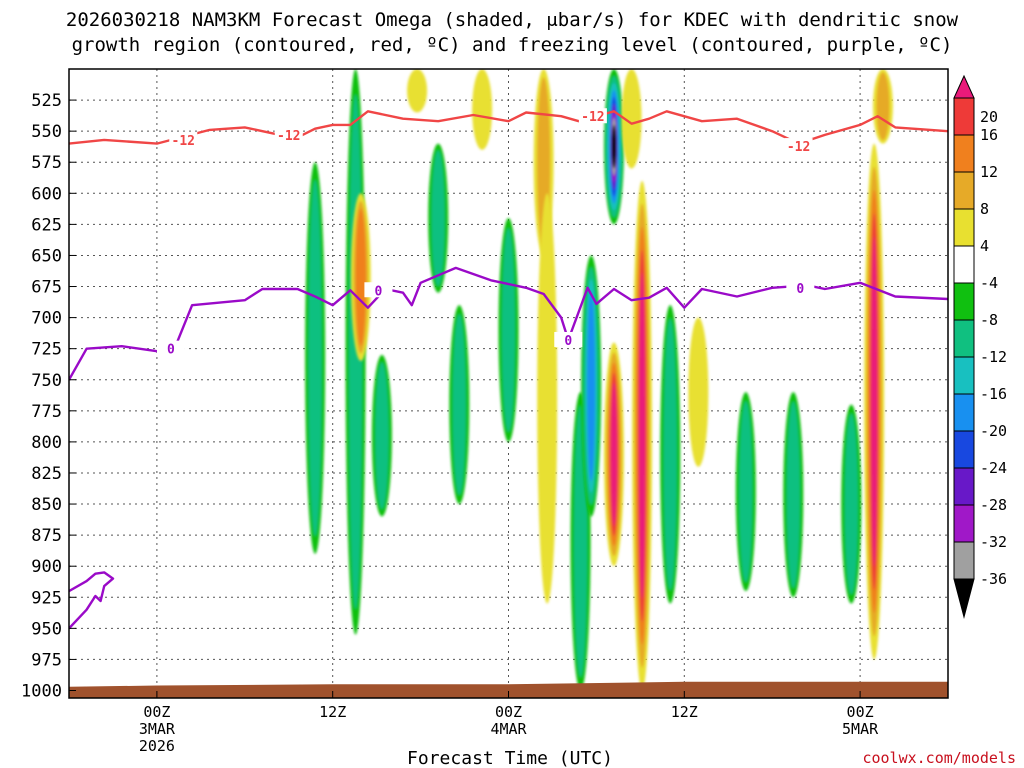 This screenshot has height=768, width=1024. I want to click on terrain-layer, so click(508, 689).